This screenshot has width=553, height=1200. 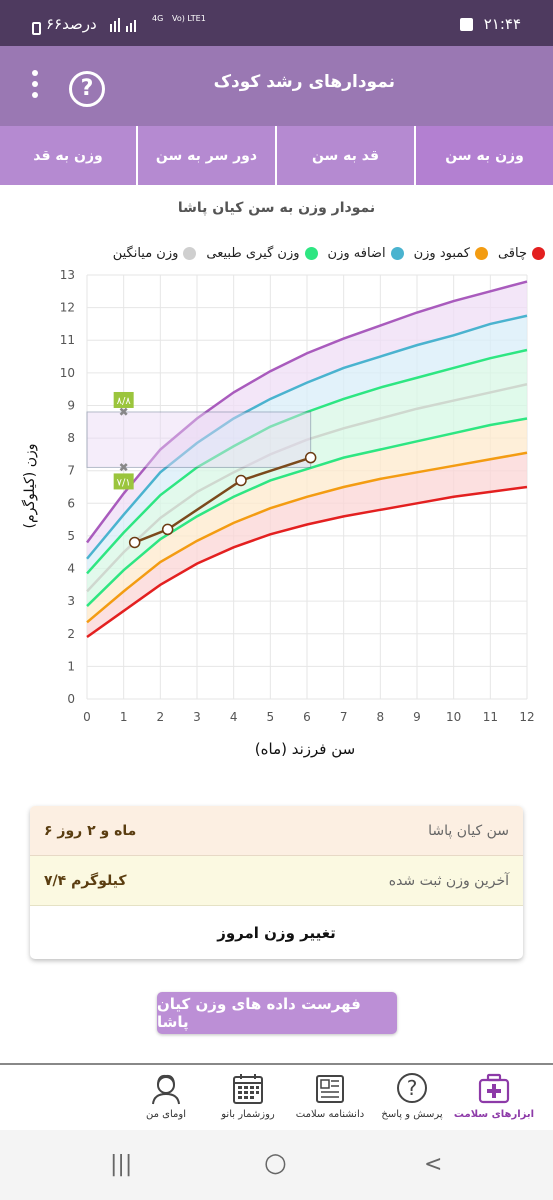 What do you see at coordinates (85, 880) in the screenshot?
I see `weight-value: ۷/۴ کیلوگرم` at bounding box center [85, 880].